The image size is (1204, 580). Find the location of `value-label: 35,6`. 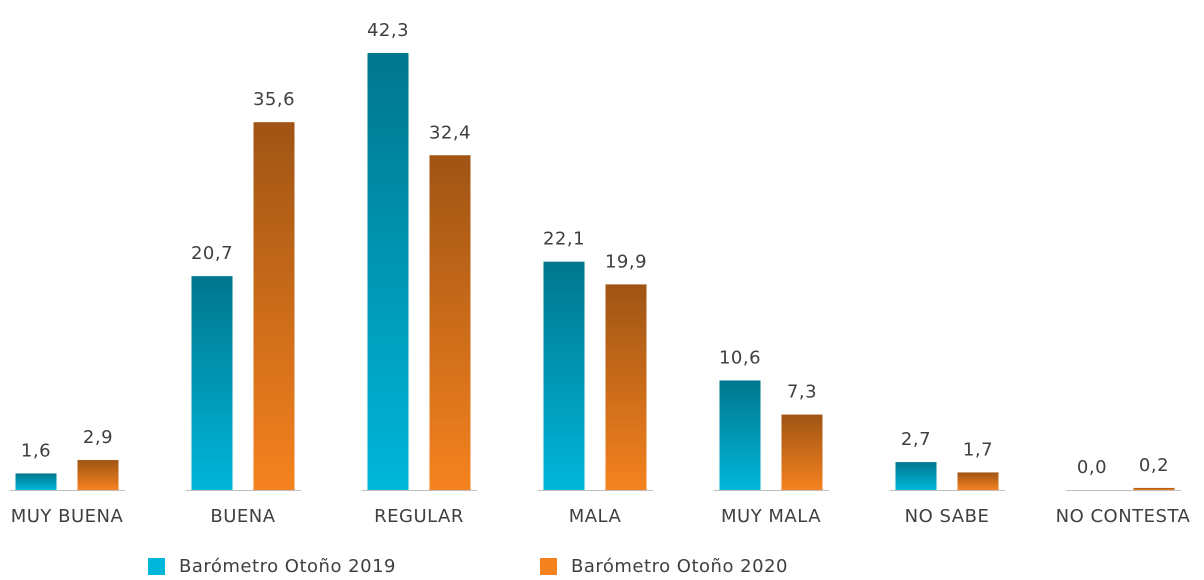

value-label: 35,6 is located at coordinates (274, 99).